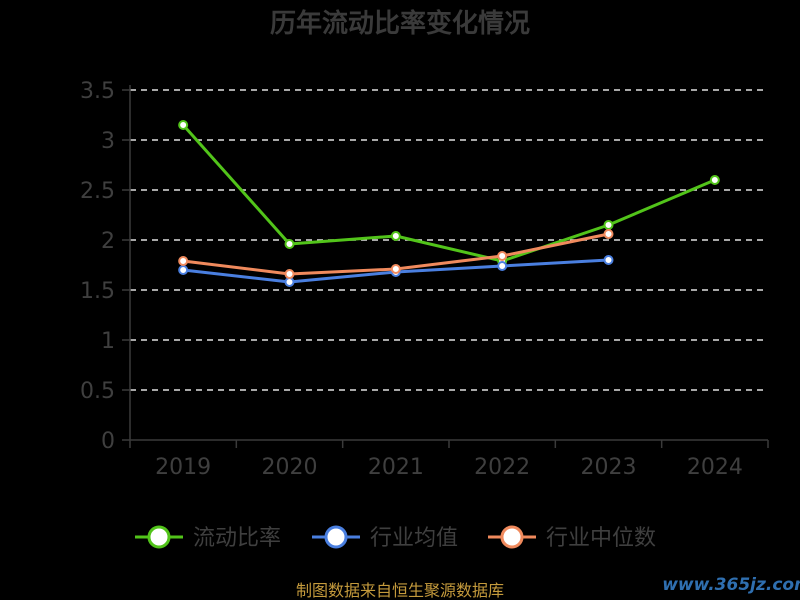  Describe the element at coordinates (108, 441) in the screenshot. I see `y-tick-label: 0` at that location.